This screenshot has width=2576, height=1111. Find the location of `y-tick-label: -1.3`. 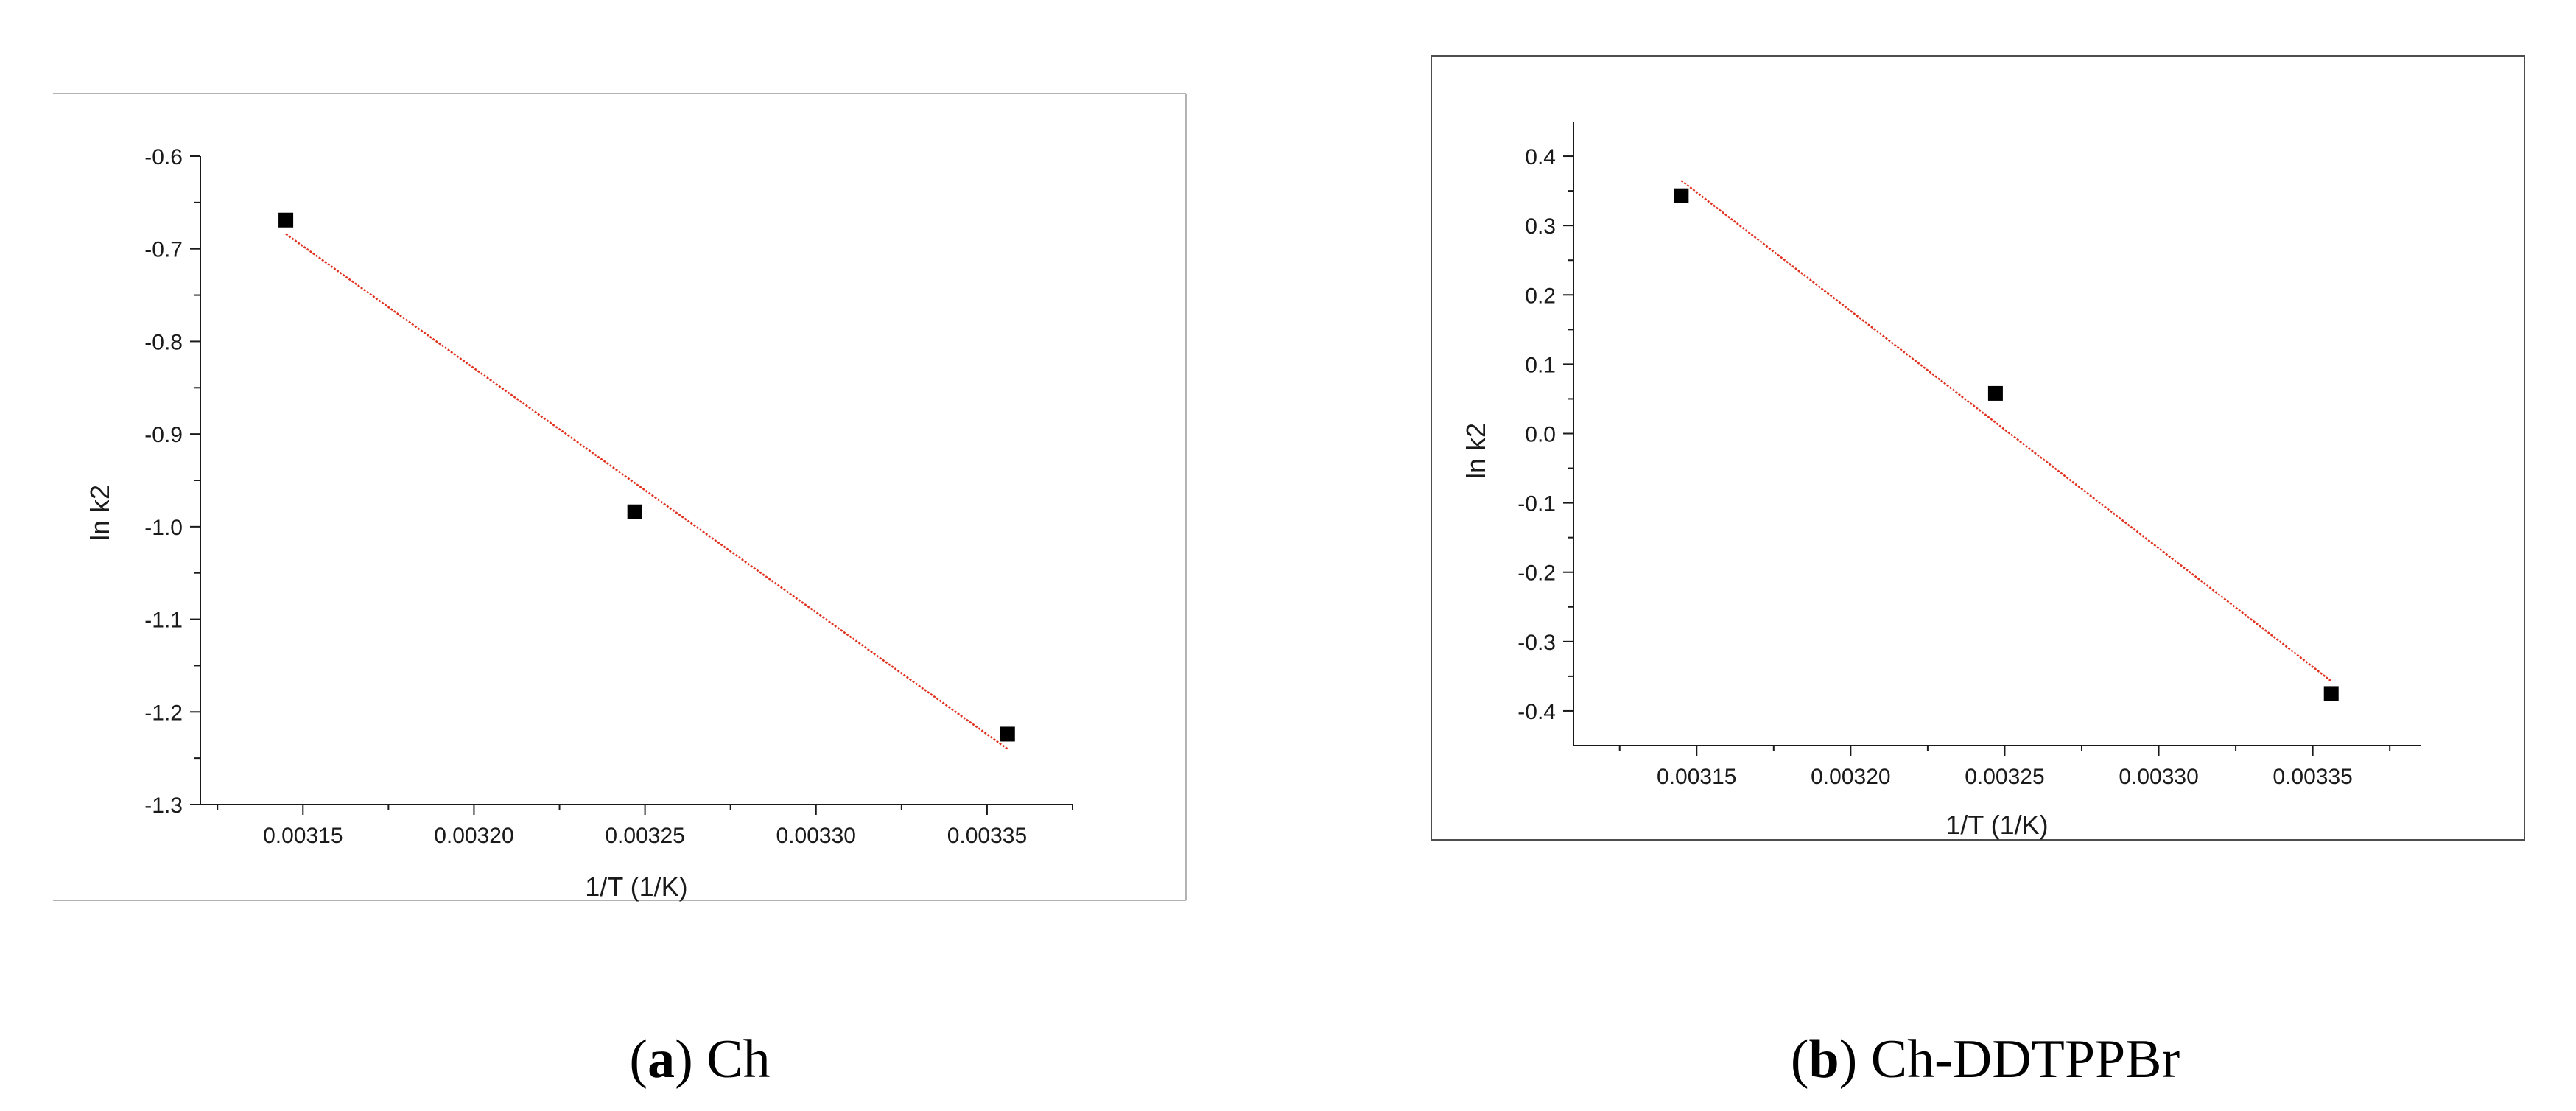

y-tick-label: -1.3 is located at coordinates (163, 805).